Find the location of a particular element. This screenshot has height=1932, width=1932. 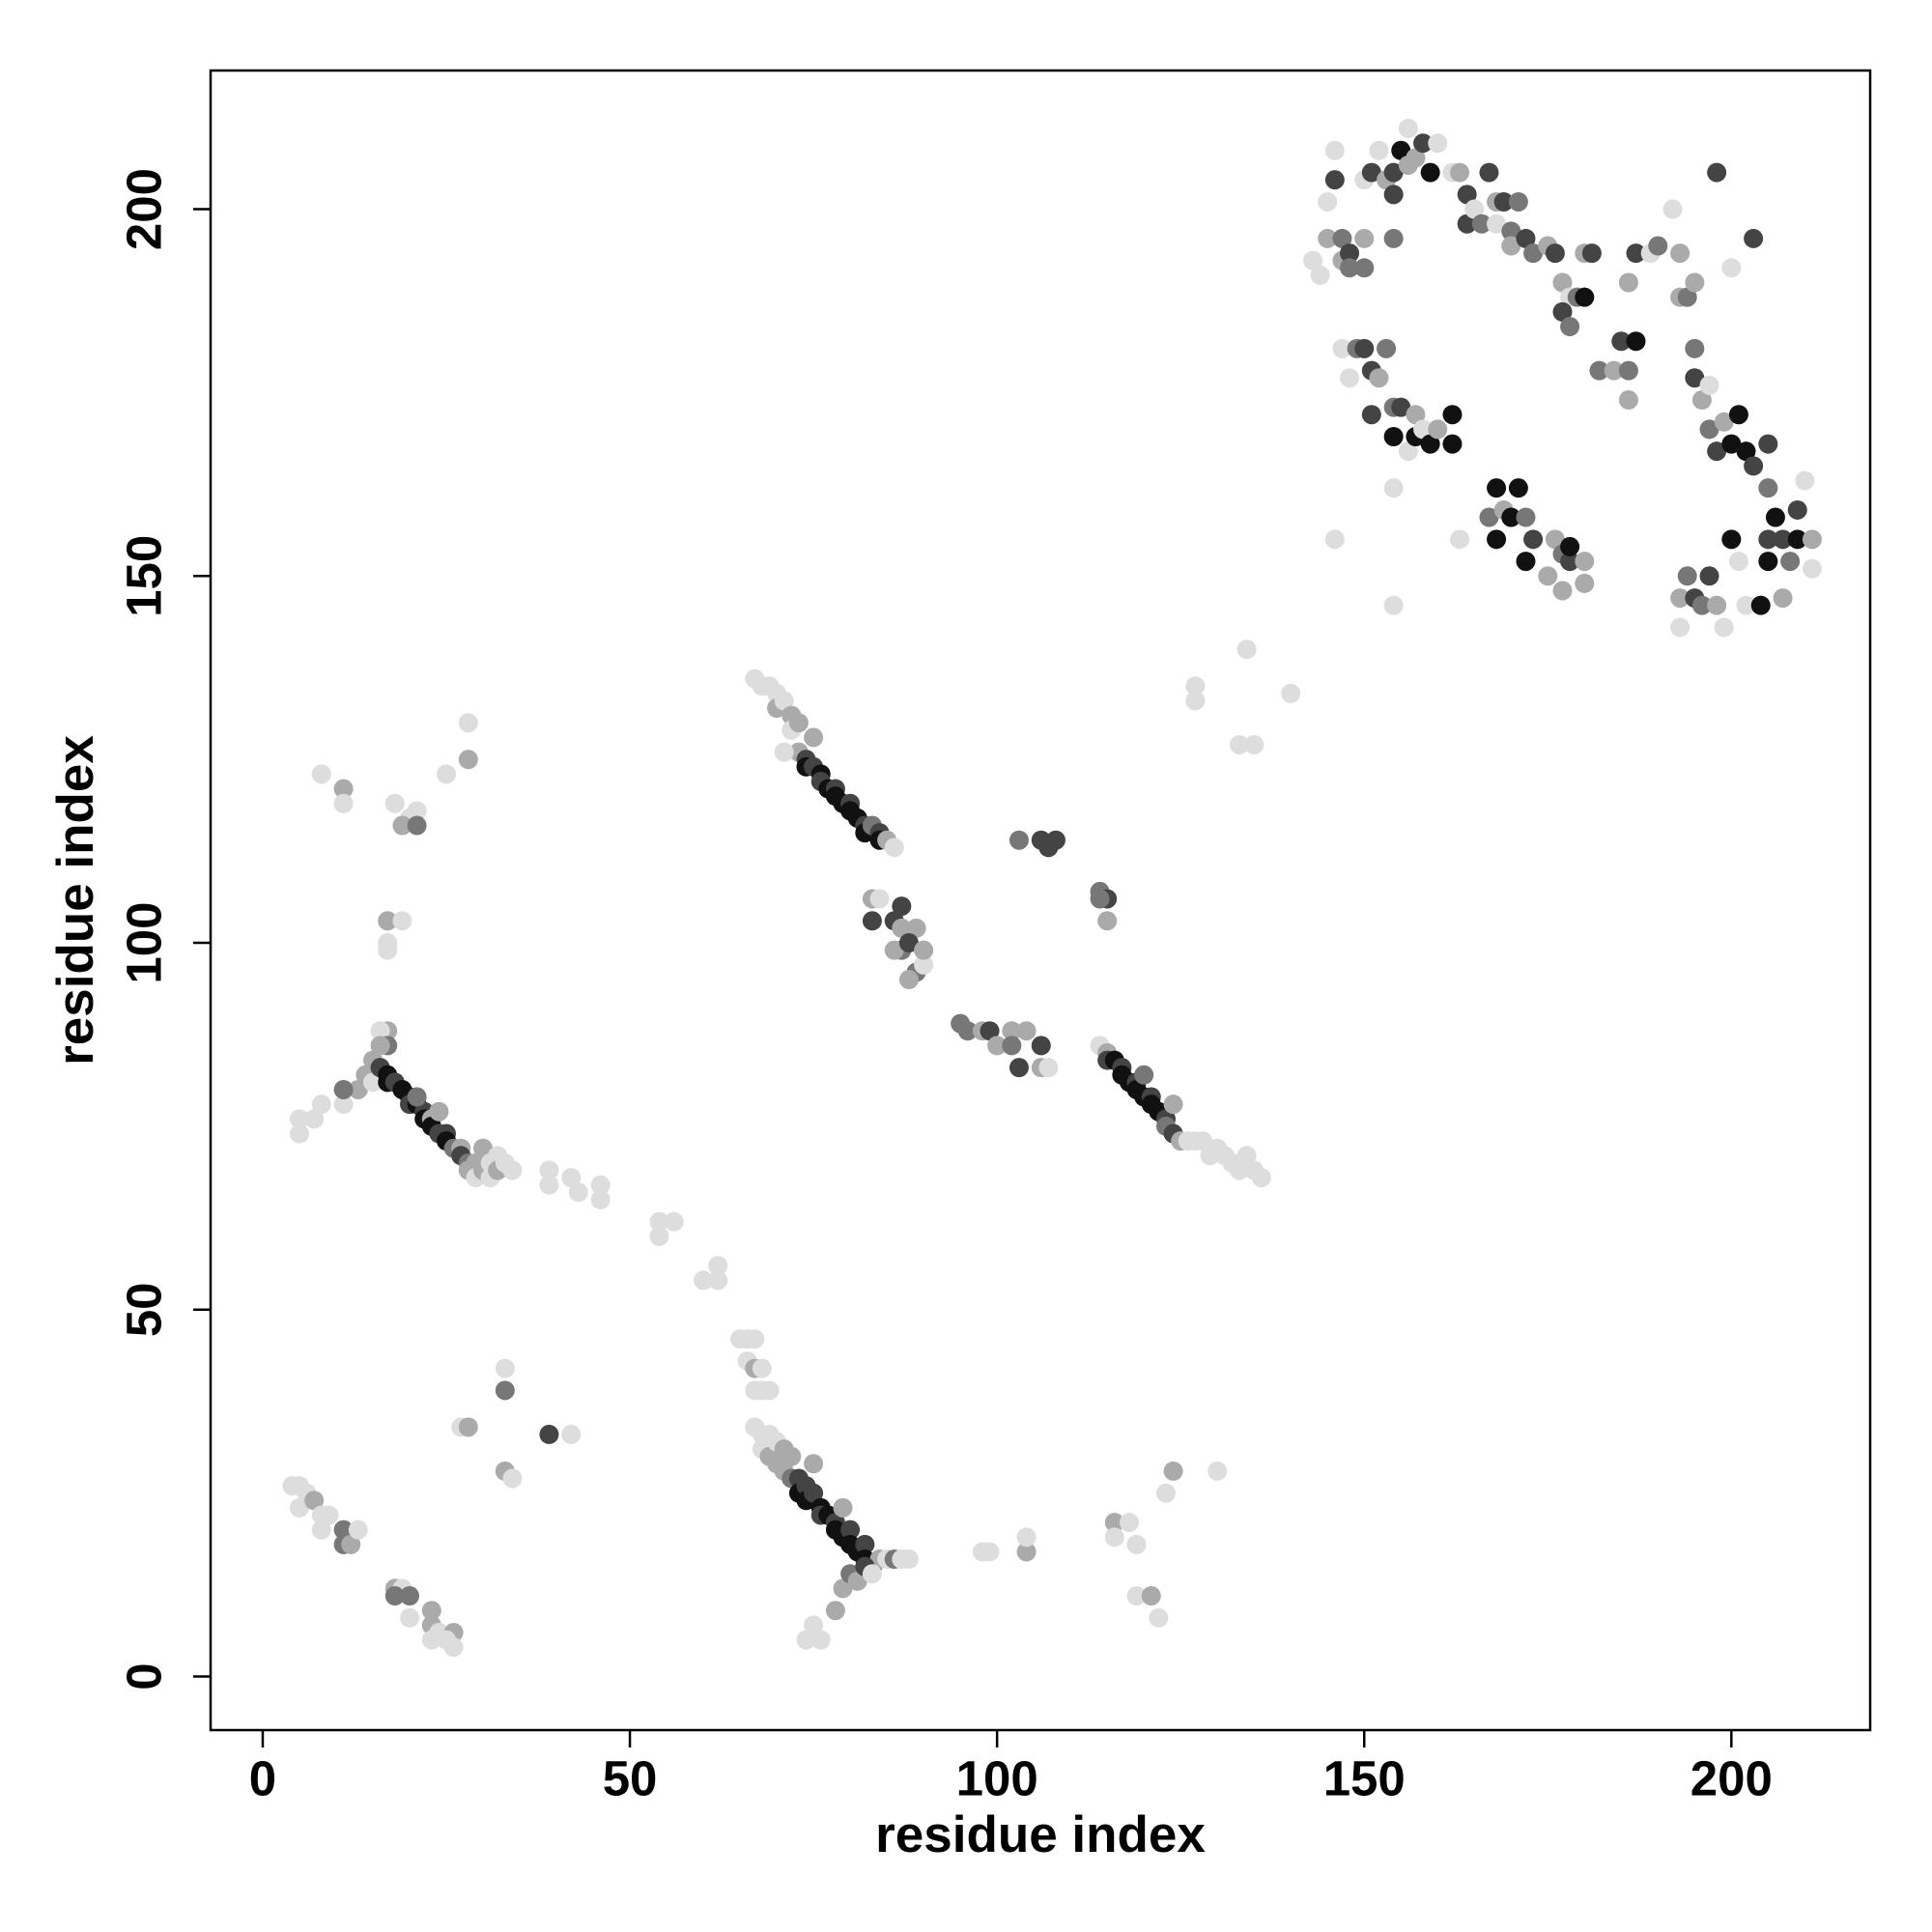

y-tick-label: 200 is located at coordinates (143, 209).